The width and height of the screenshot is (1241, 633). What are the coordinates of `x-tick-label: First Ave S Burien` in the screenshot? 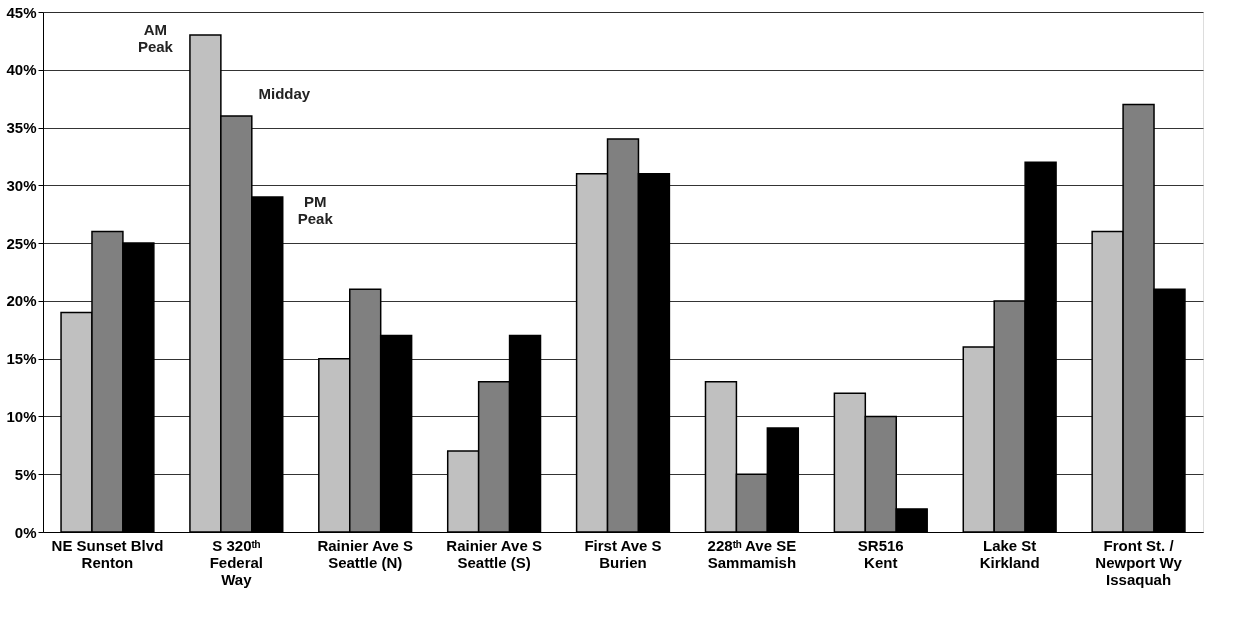 It's located at (623, 553).